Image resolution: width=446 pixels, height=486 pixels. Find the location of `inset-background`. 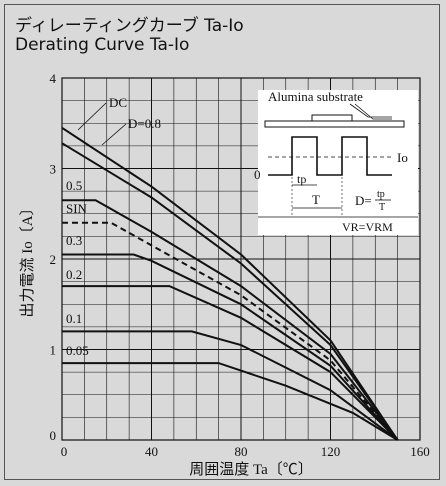

inset-background is located at coordinates (338, 162).